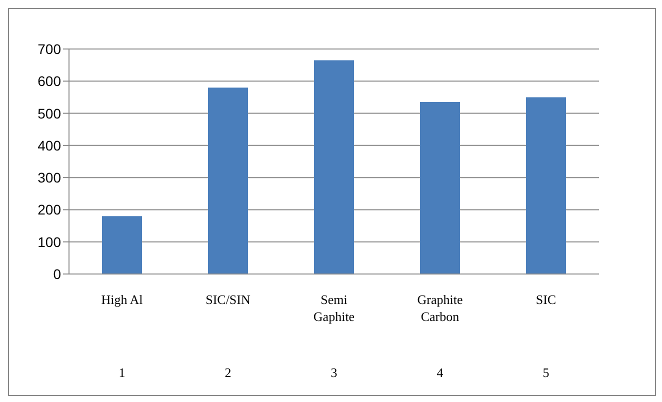  Describe the element at coordinates (57, 274) in the screenshot. I see `y-tick-label: 0` at that location.